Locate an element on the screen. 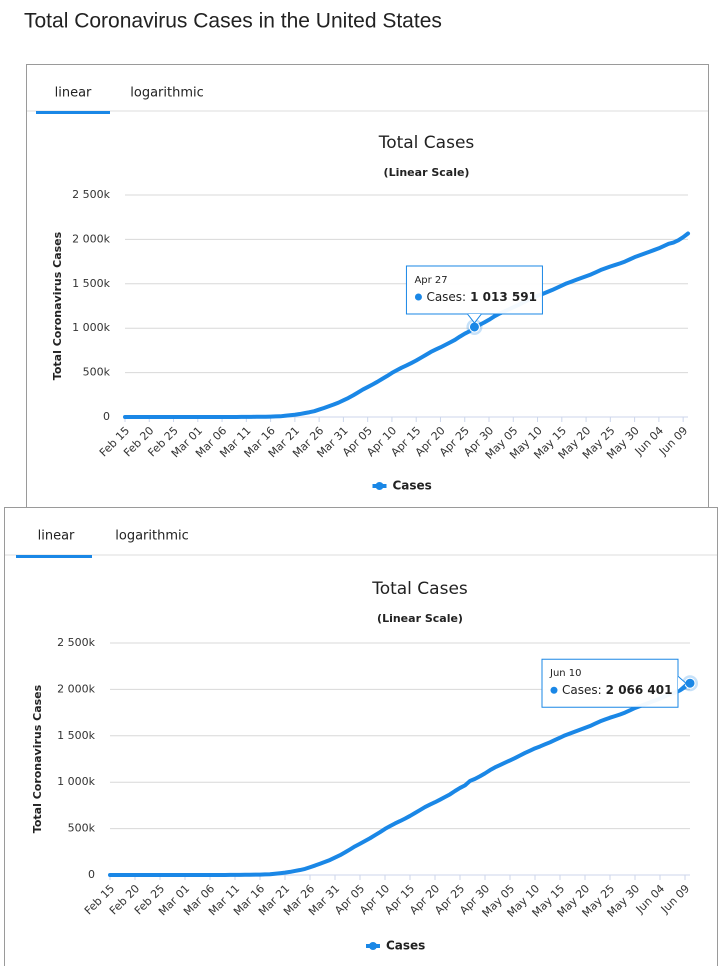  tooltip-value: 2 066 401 is located at coordinates (639, 690).